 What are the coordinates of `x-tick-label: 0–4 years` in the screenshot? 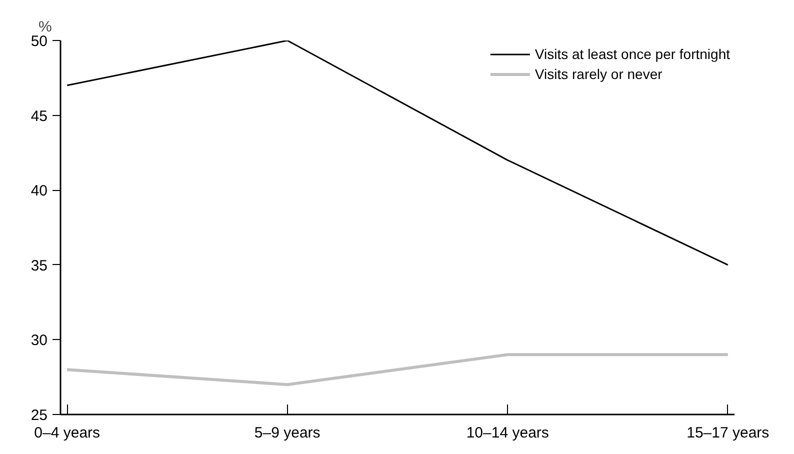 It's located at (67, 433).